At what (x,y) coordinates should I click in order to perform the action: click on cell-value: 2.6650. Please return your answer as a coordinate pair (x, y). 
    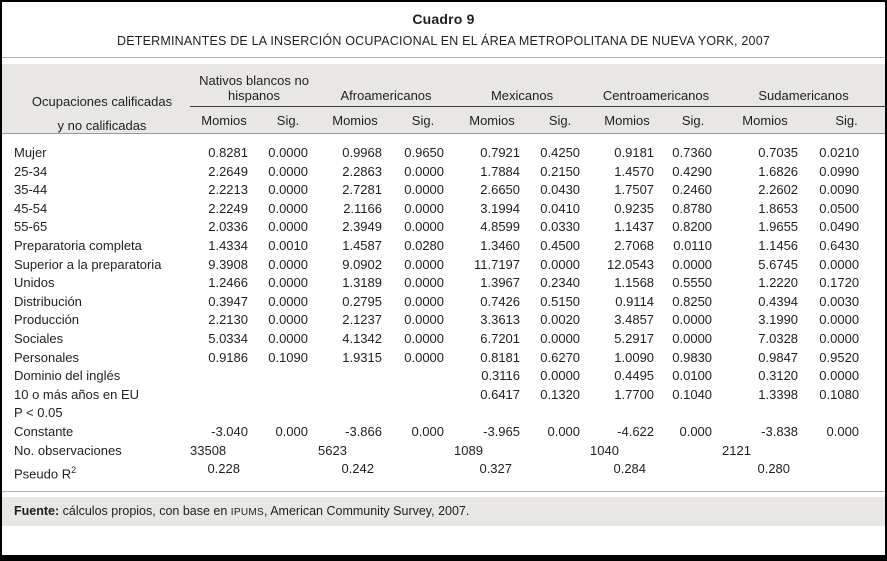
    Looking at the image, I should click on (500, 190).